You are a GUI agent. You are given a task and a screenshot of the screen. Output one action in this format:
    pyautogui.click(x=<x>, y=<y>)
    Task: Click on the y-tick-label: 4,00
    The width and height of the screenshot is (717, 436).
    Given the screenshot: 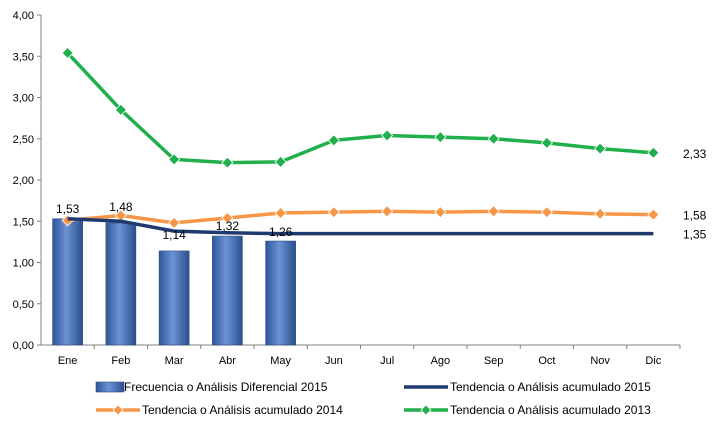 What is the action you would take?
    pyautogui.click(x=23, y=16)
    